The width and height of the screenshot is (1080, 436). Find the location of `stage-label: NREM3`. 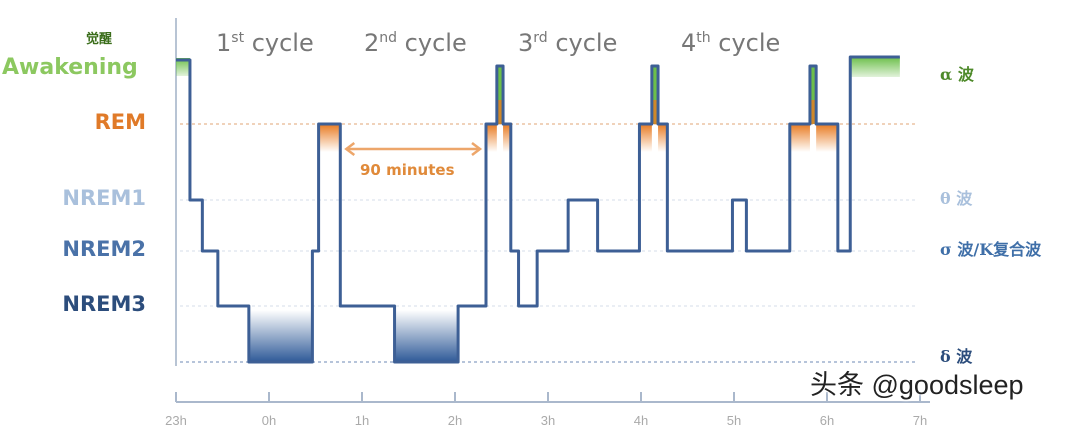

stage-label: NREM3 is located at coordinates (104, 304).